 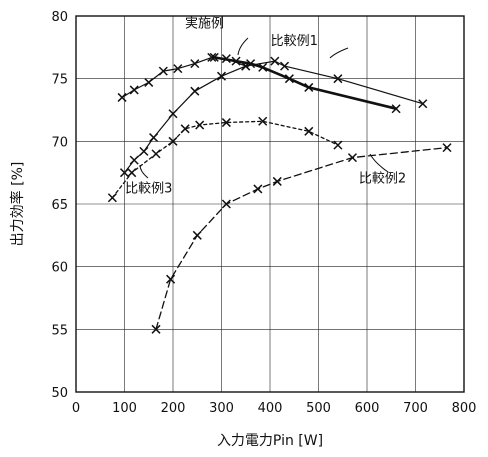 I want to click on y-tick-label: 55, so click(x=59, y=330).